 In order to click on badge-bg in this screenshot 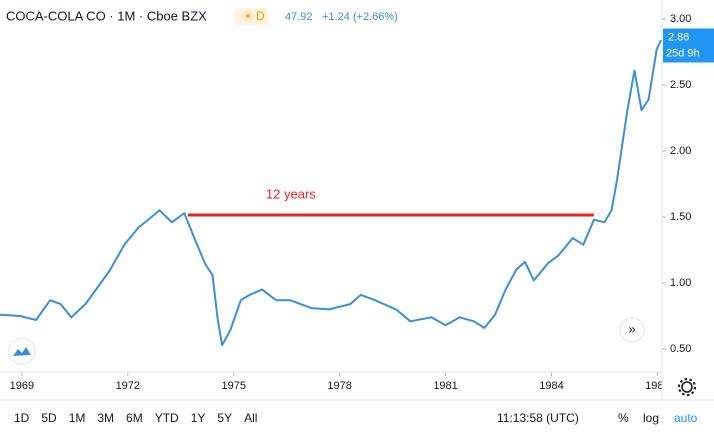, I will do `click(251, 16)`.